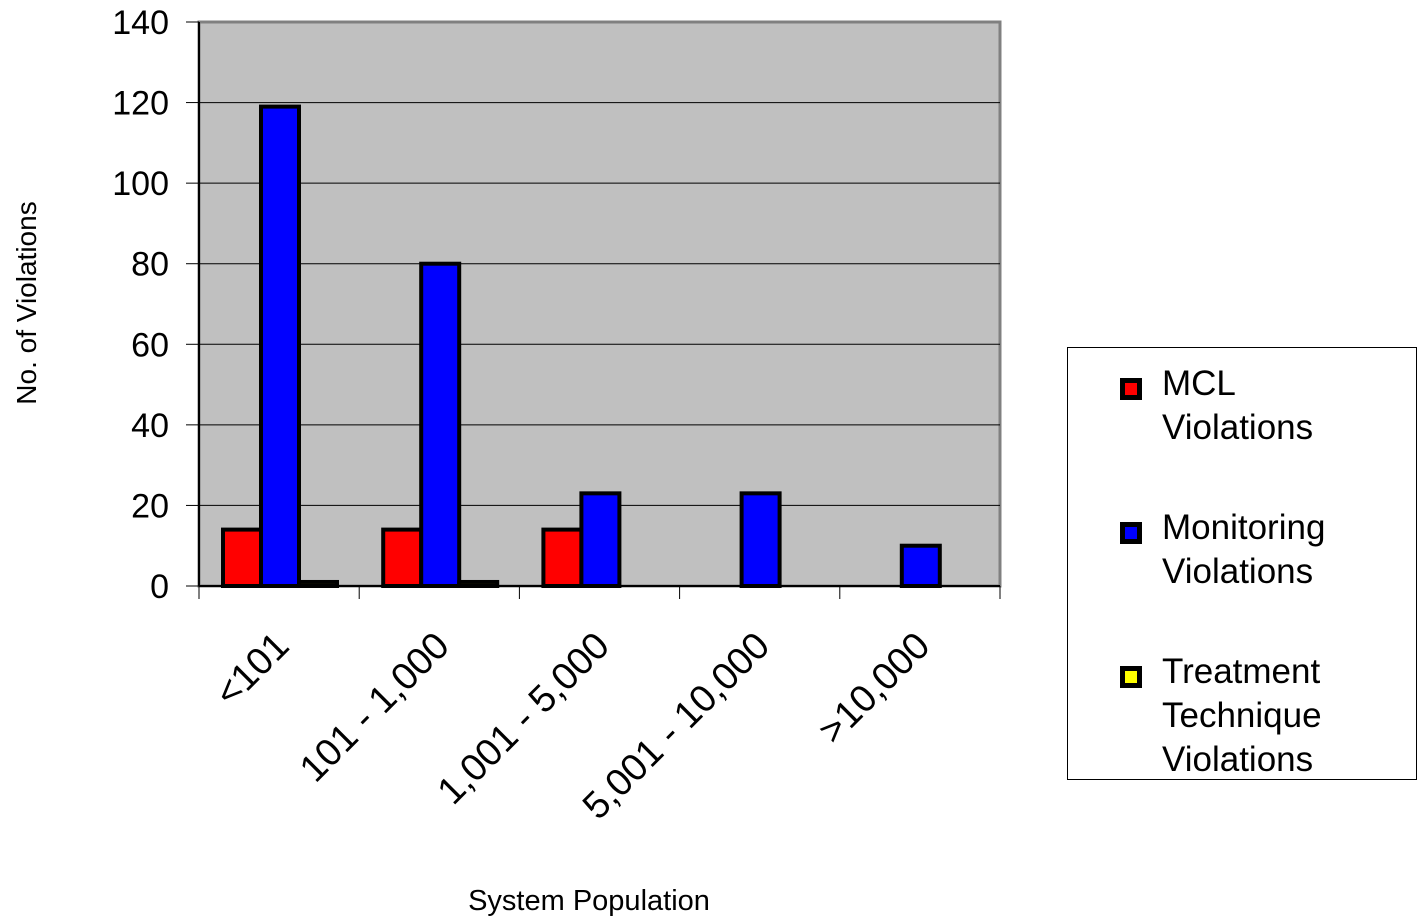 The image size is (1422, 918). I want to click on legend-label-monitoring: Monitoring Violations, so click(1244, 549).